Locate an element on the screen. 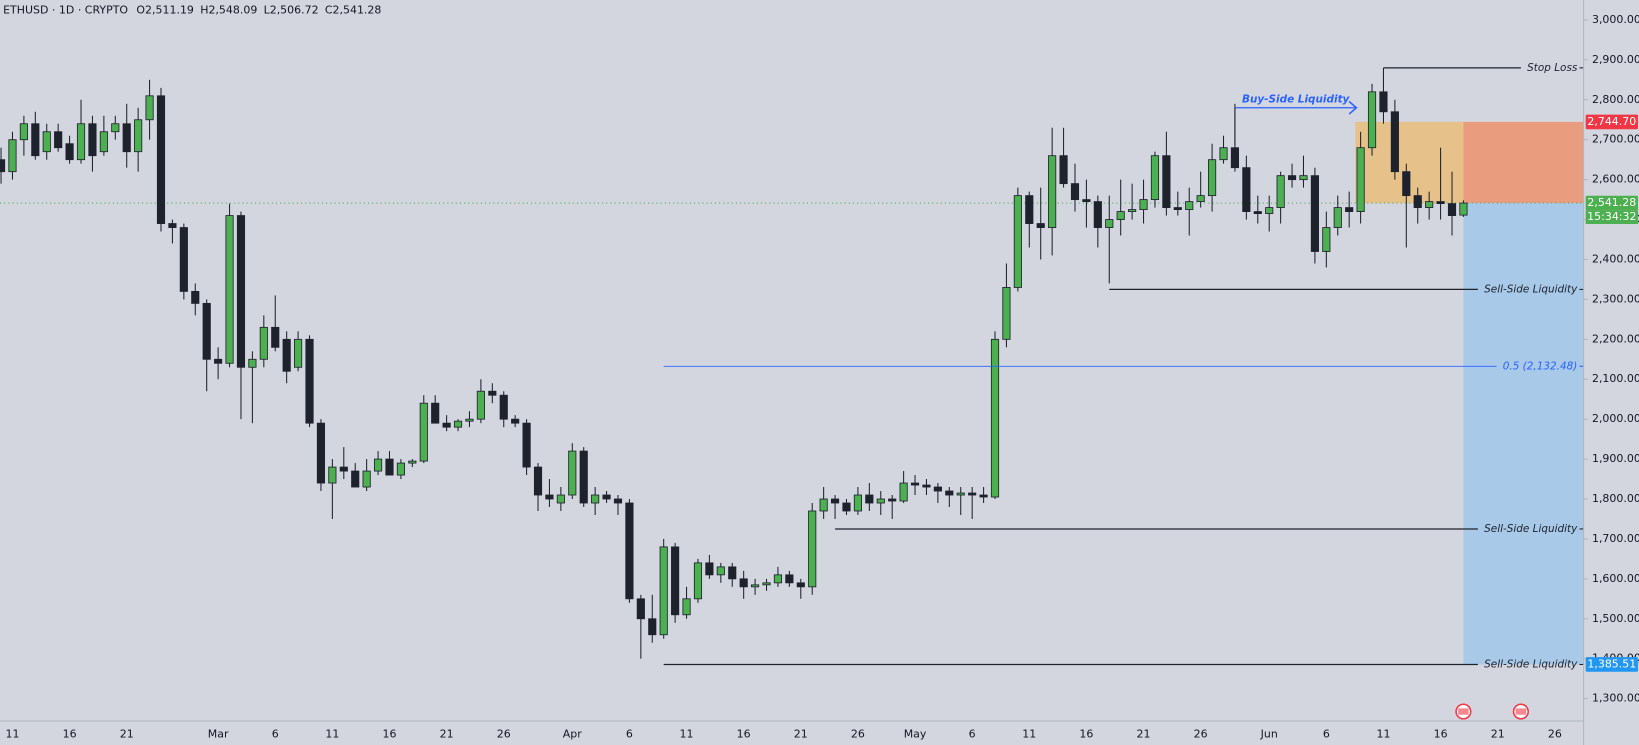  level-label: Stop Loss is located at coordinates (1552, 68).